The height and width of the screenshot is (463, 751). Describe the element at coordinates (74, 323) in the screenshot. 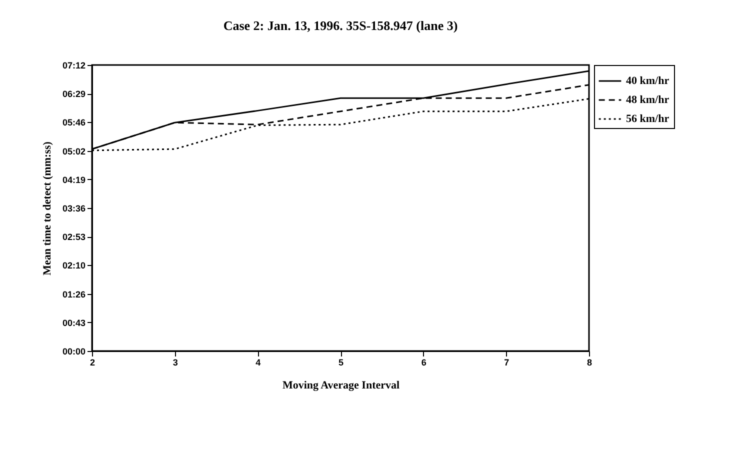

I see `y-tick-label: 00:43` at that location.